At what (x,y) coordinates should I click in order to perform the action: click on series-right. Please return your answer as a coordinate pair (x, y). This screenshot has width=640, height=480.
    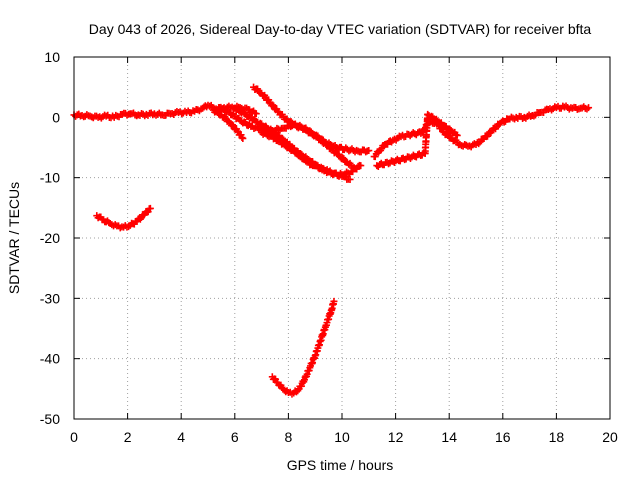
    Looking at the image, I should click on (481, 131).